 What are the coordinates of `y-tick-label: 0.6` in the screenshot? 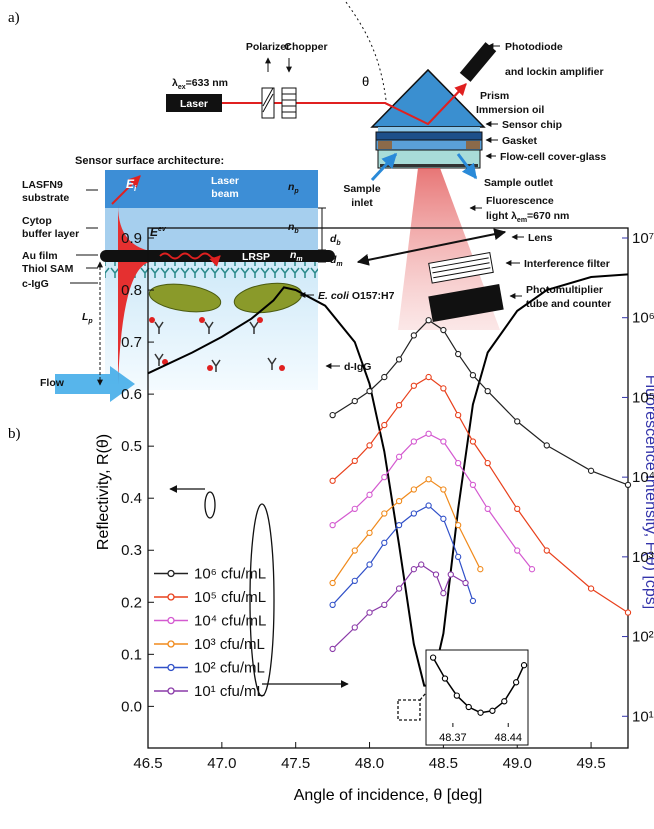 It's located at (131, 394).